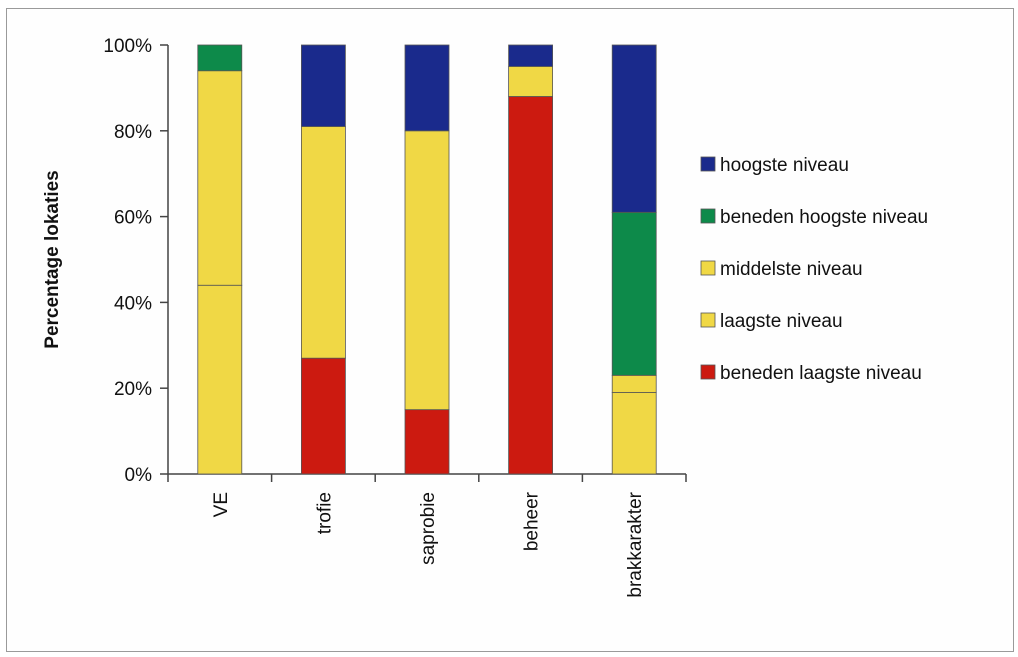 This screenshot has height=657, width=1018. I want to click on y-tick-label: 100%, so click(127, 46).